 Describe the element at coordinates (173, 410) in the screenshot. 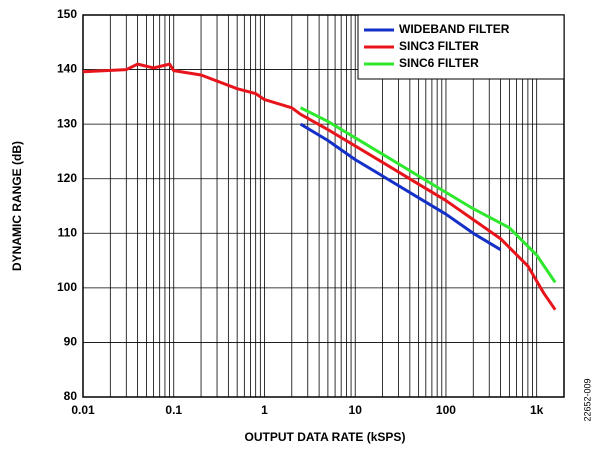

I see `x-tick-label: 0.1` at that location.